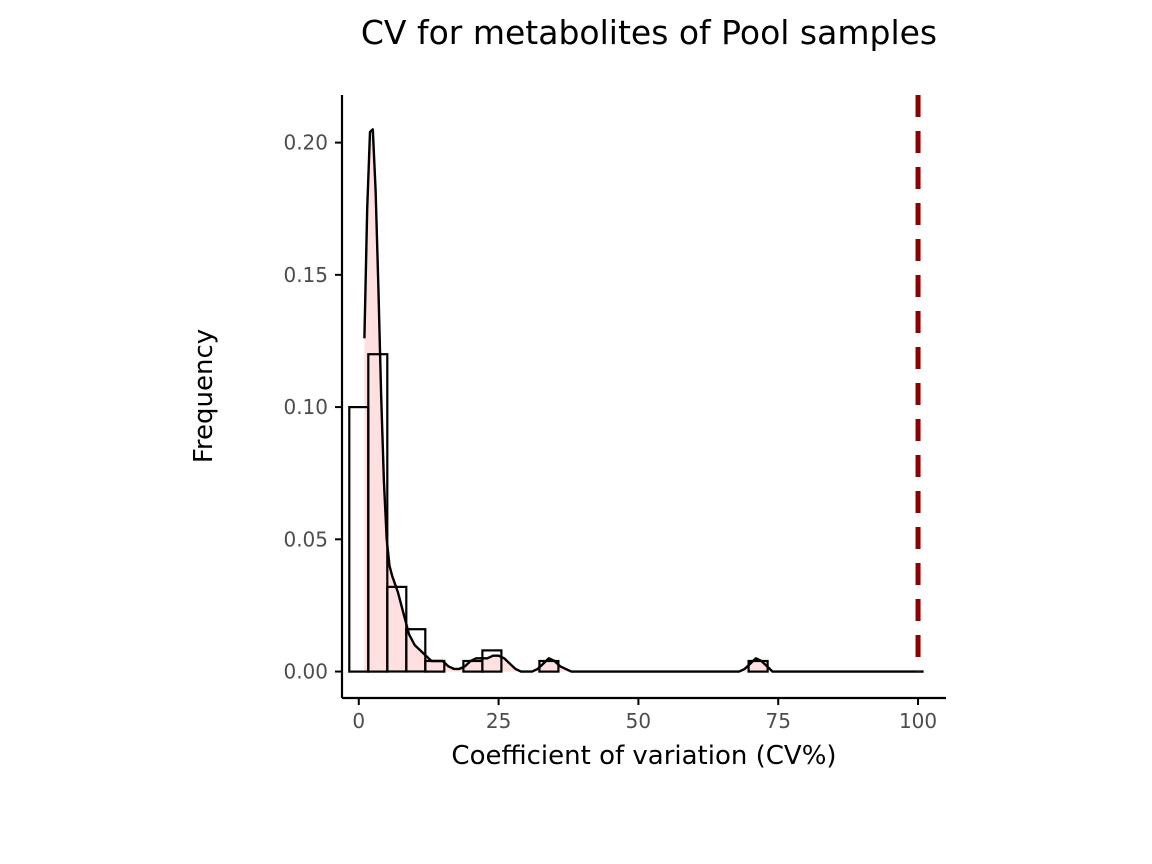  What do you see at coordinates (638, 721) in the screenshot?
I see `x-tick-label-2: 50` at bounding box center [638, 721].